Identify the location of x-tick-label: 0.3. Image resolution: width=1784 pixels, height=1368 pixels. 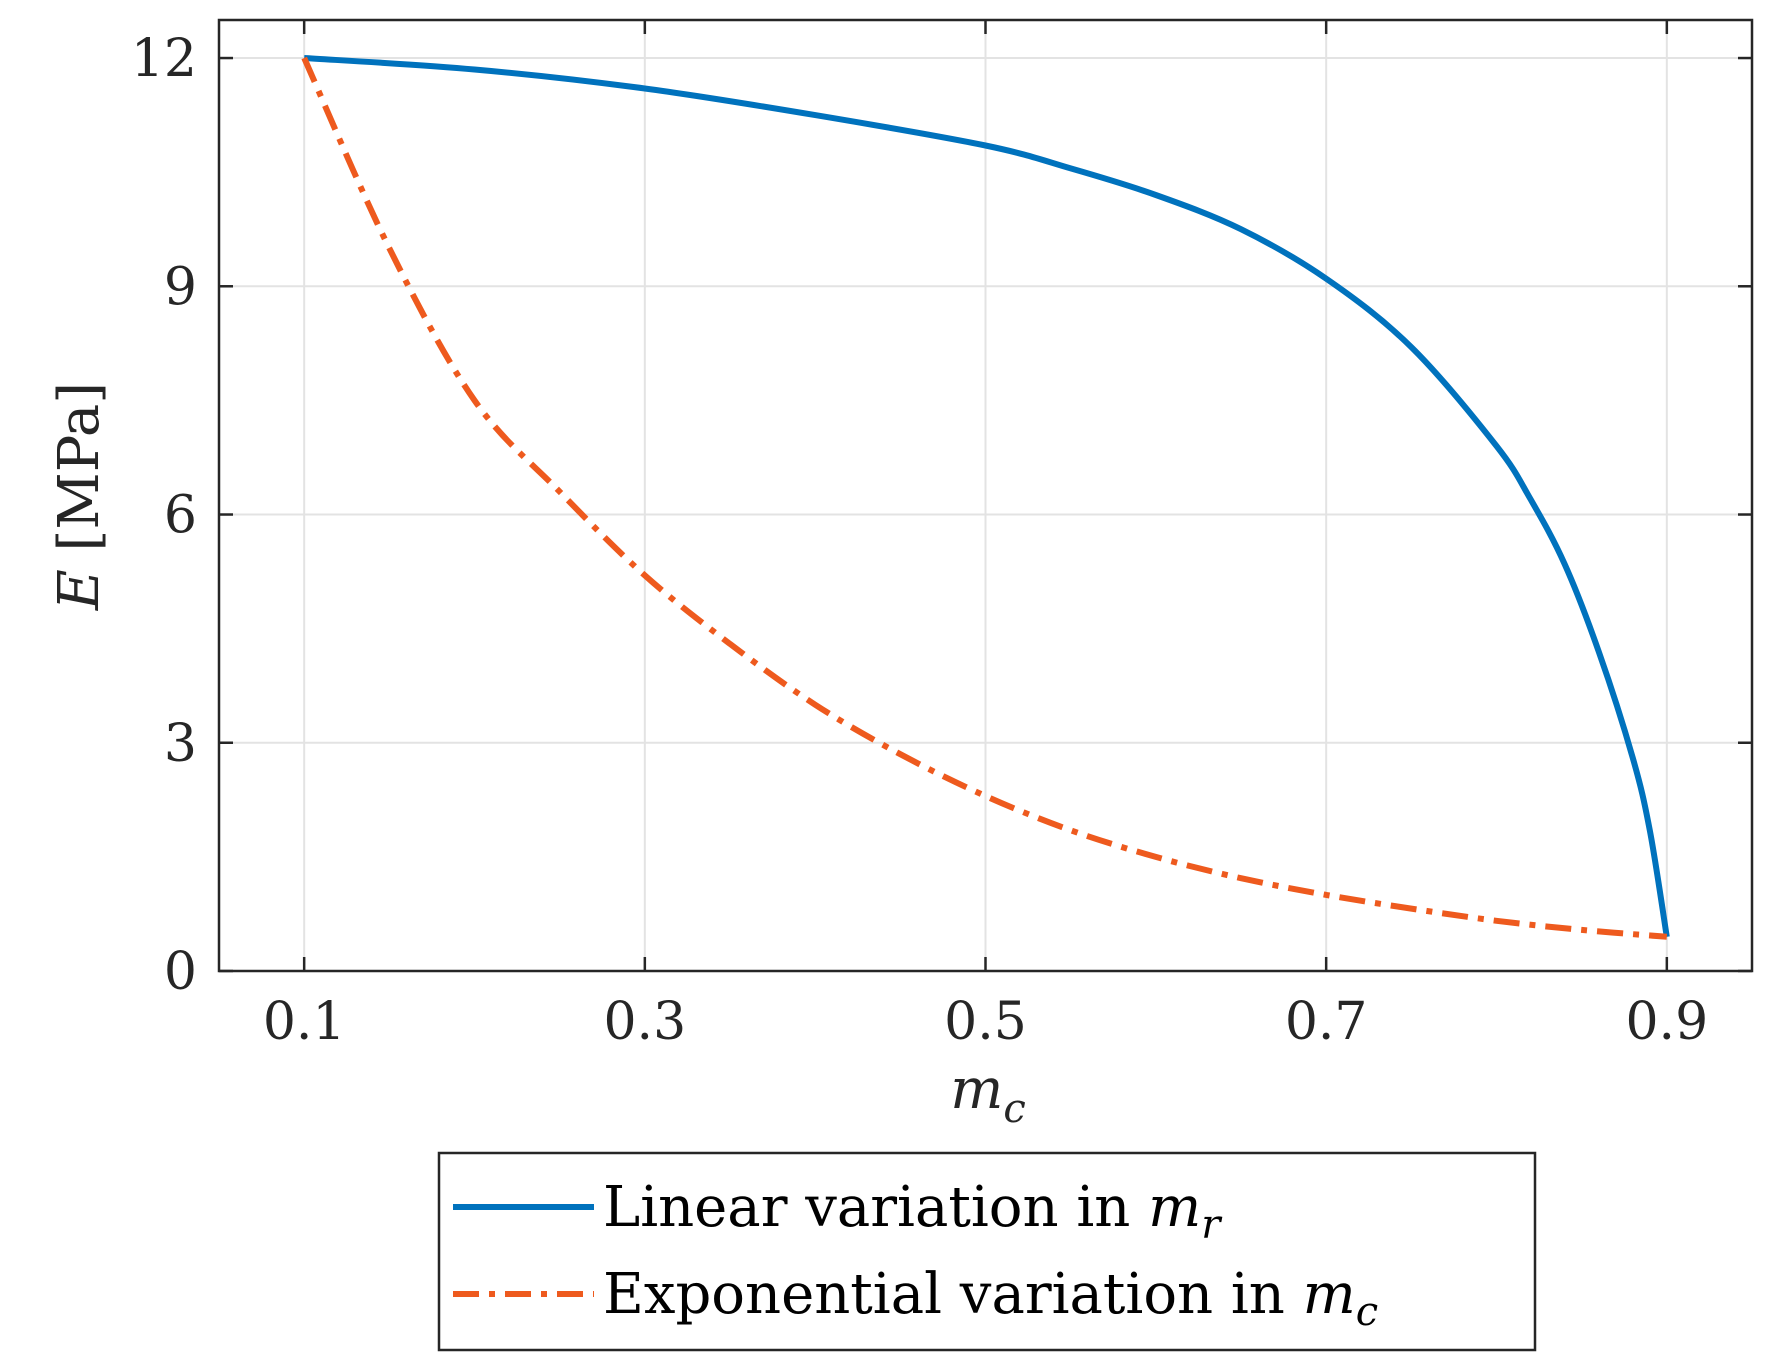
(644, 1022).